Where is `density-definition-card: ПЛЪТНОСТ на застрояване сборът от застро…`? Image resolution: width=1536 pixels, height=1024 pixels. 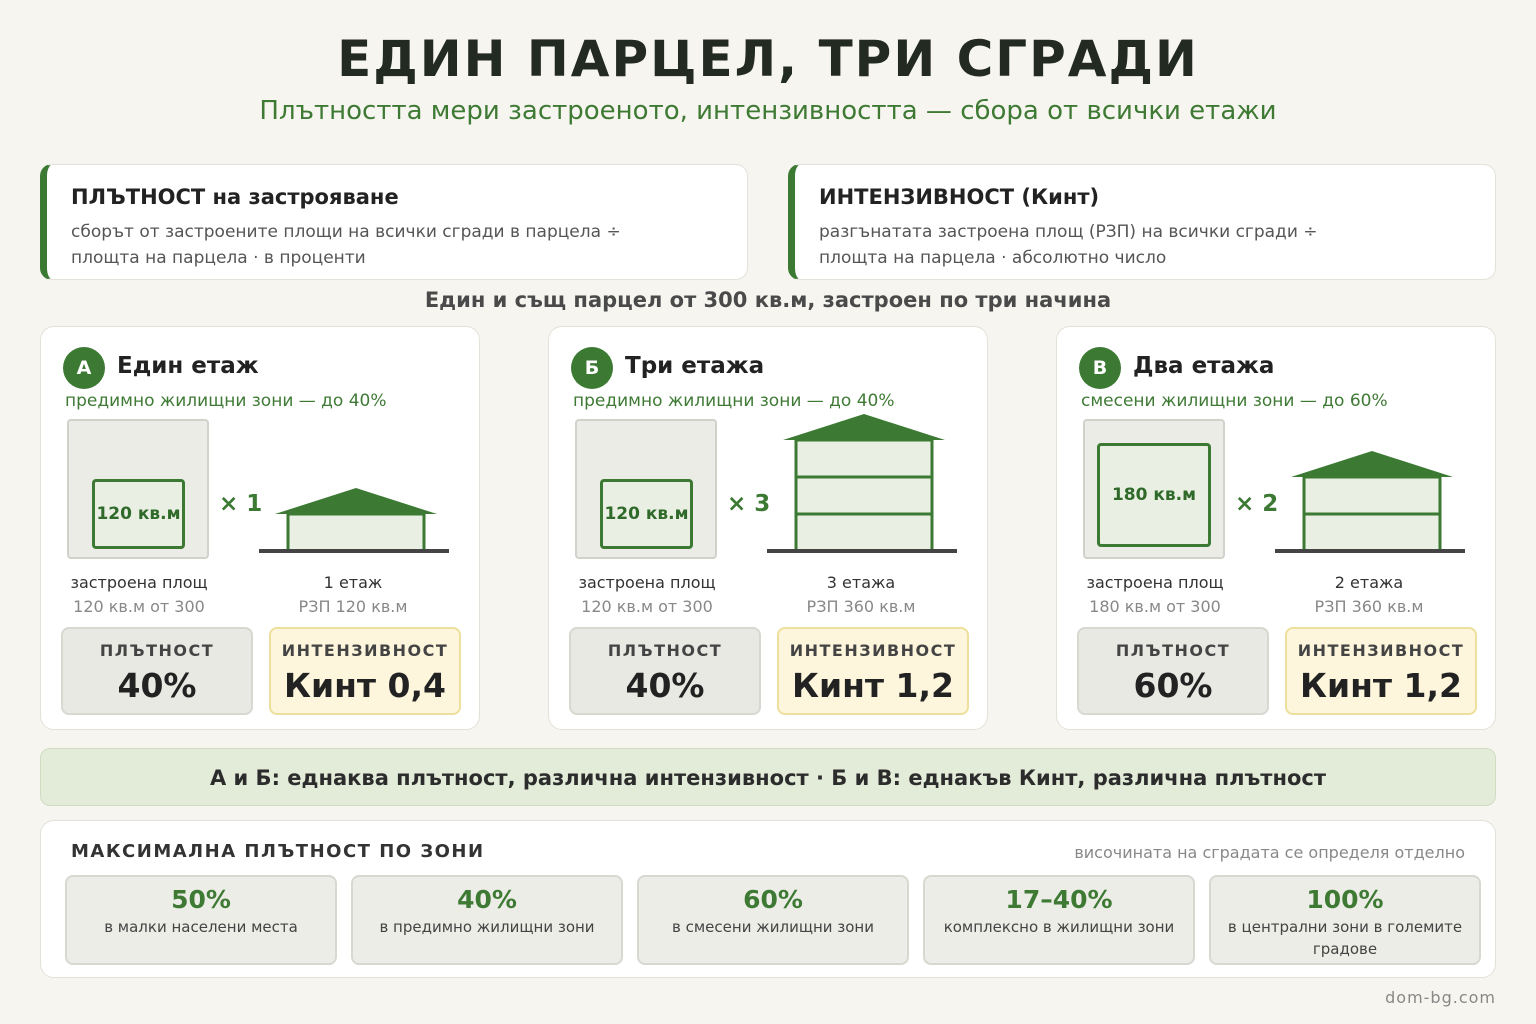 density-definition-card: ПЛЪТНОСТ на застрояване сборът от застро… is located at coordinates (394, 222).